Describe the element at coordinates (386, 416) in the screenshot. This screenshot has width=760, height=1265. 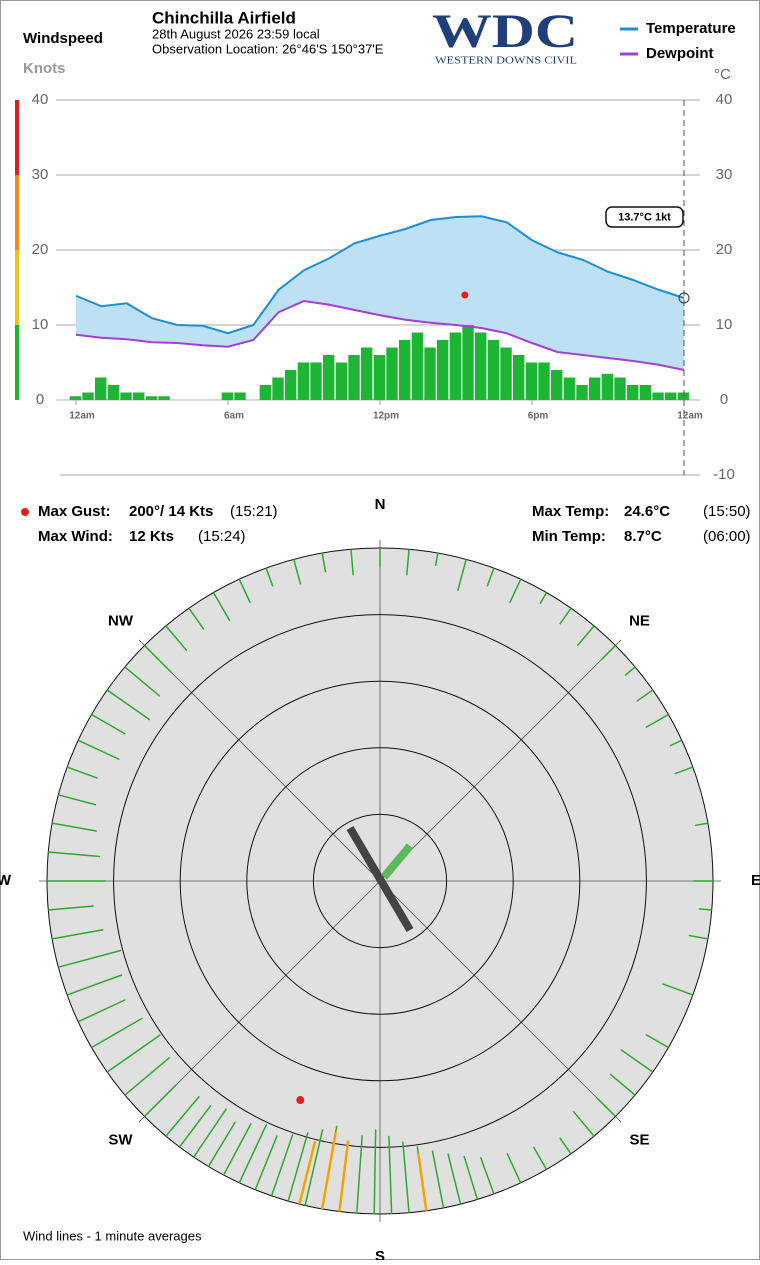
I see `x-tick-label: 12pm` at that location.